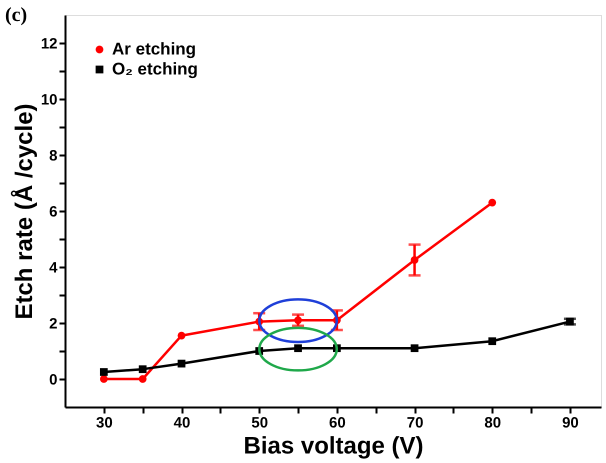 The height and width of the screenshot is (463, 606). Describe the element at coordinates (182, 423) in the screenshot. I see `x-tick-label: 40` at that location.